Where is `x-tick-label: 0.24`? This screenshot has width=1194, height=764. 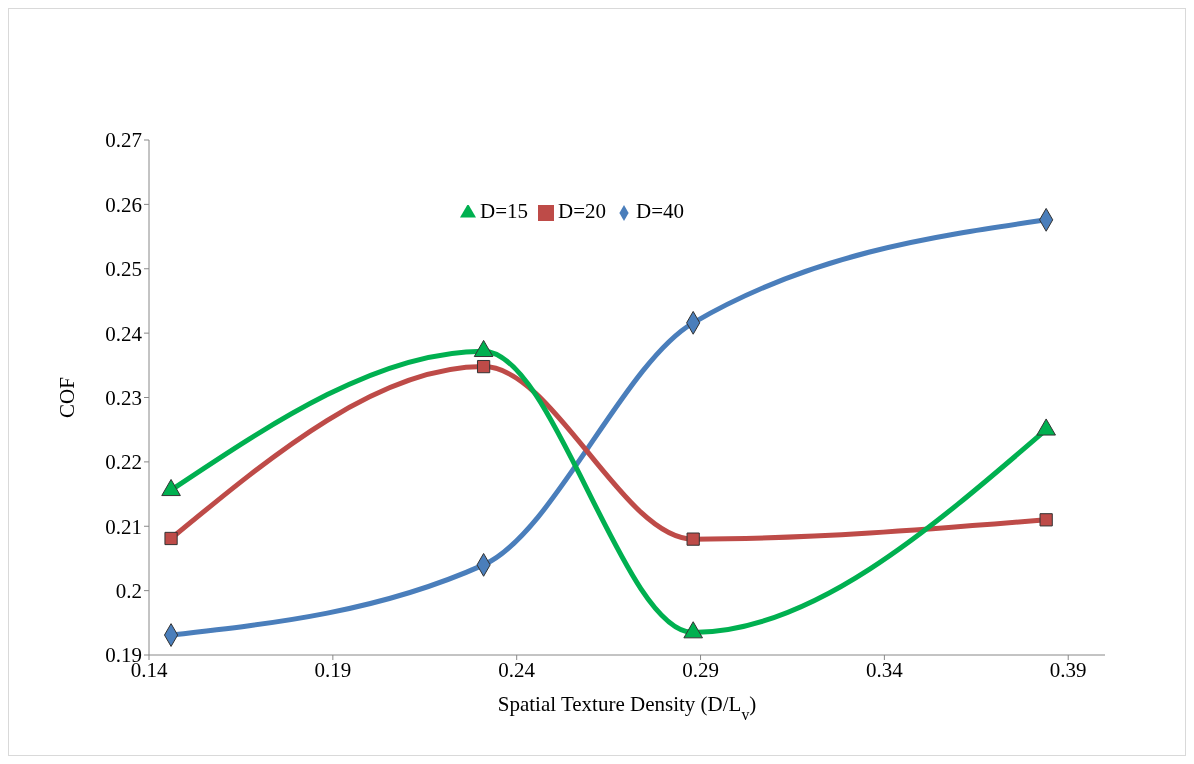
x-tick-label: 0.24 is located at coordinates (517, 669).